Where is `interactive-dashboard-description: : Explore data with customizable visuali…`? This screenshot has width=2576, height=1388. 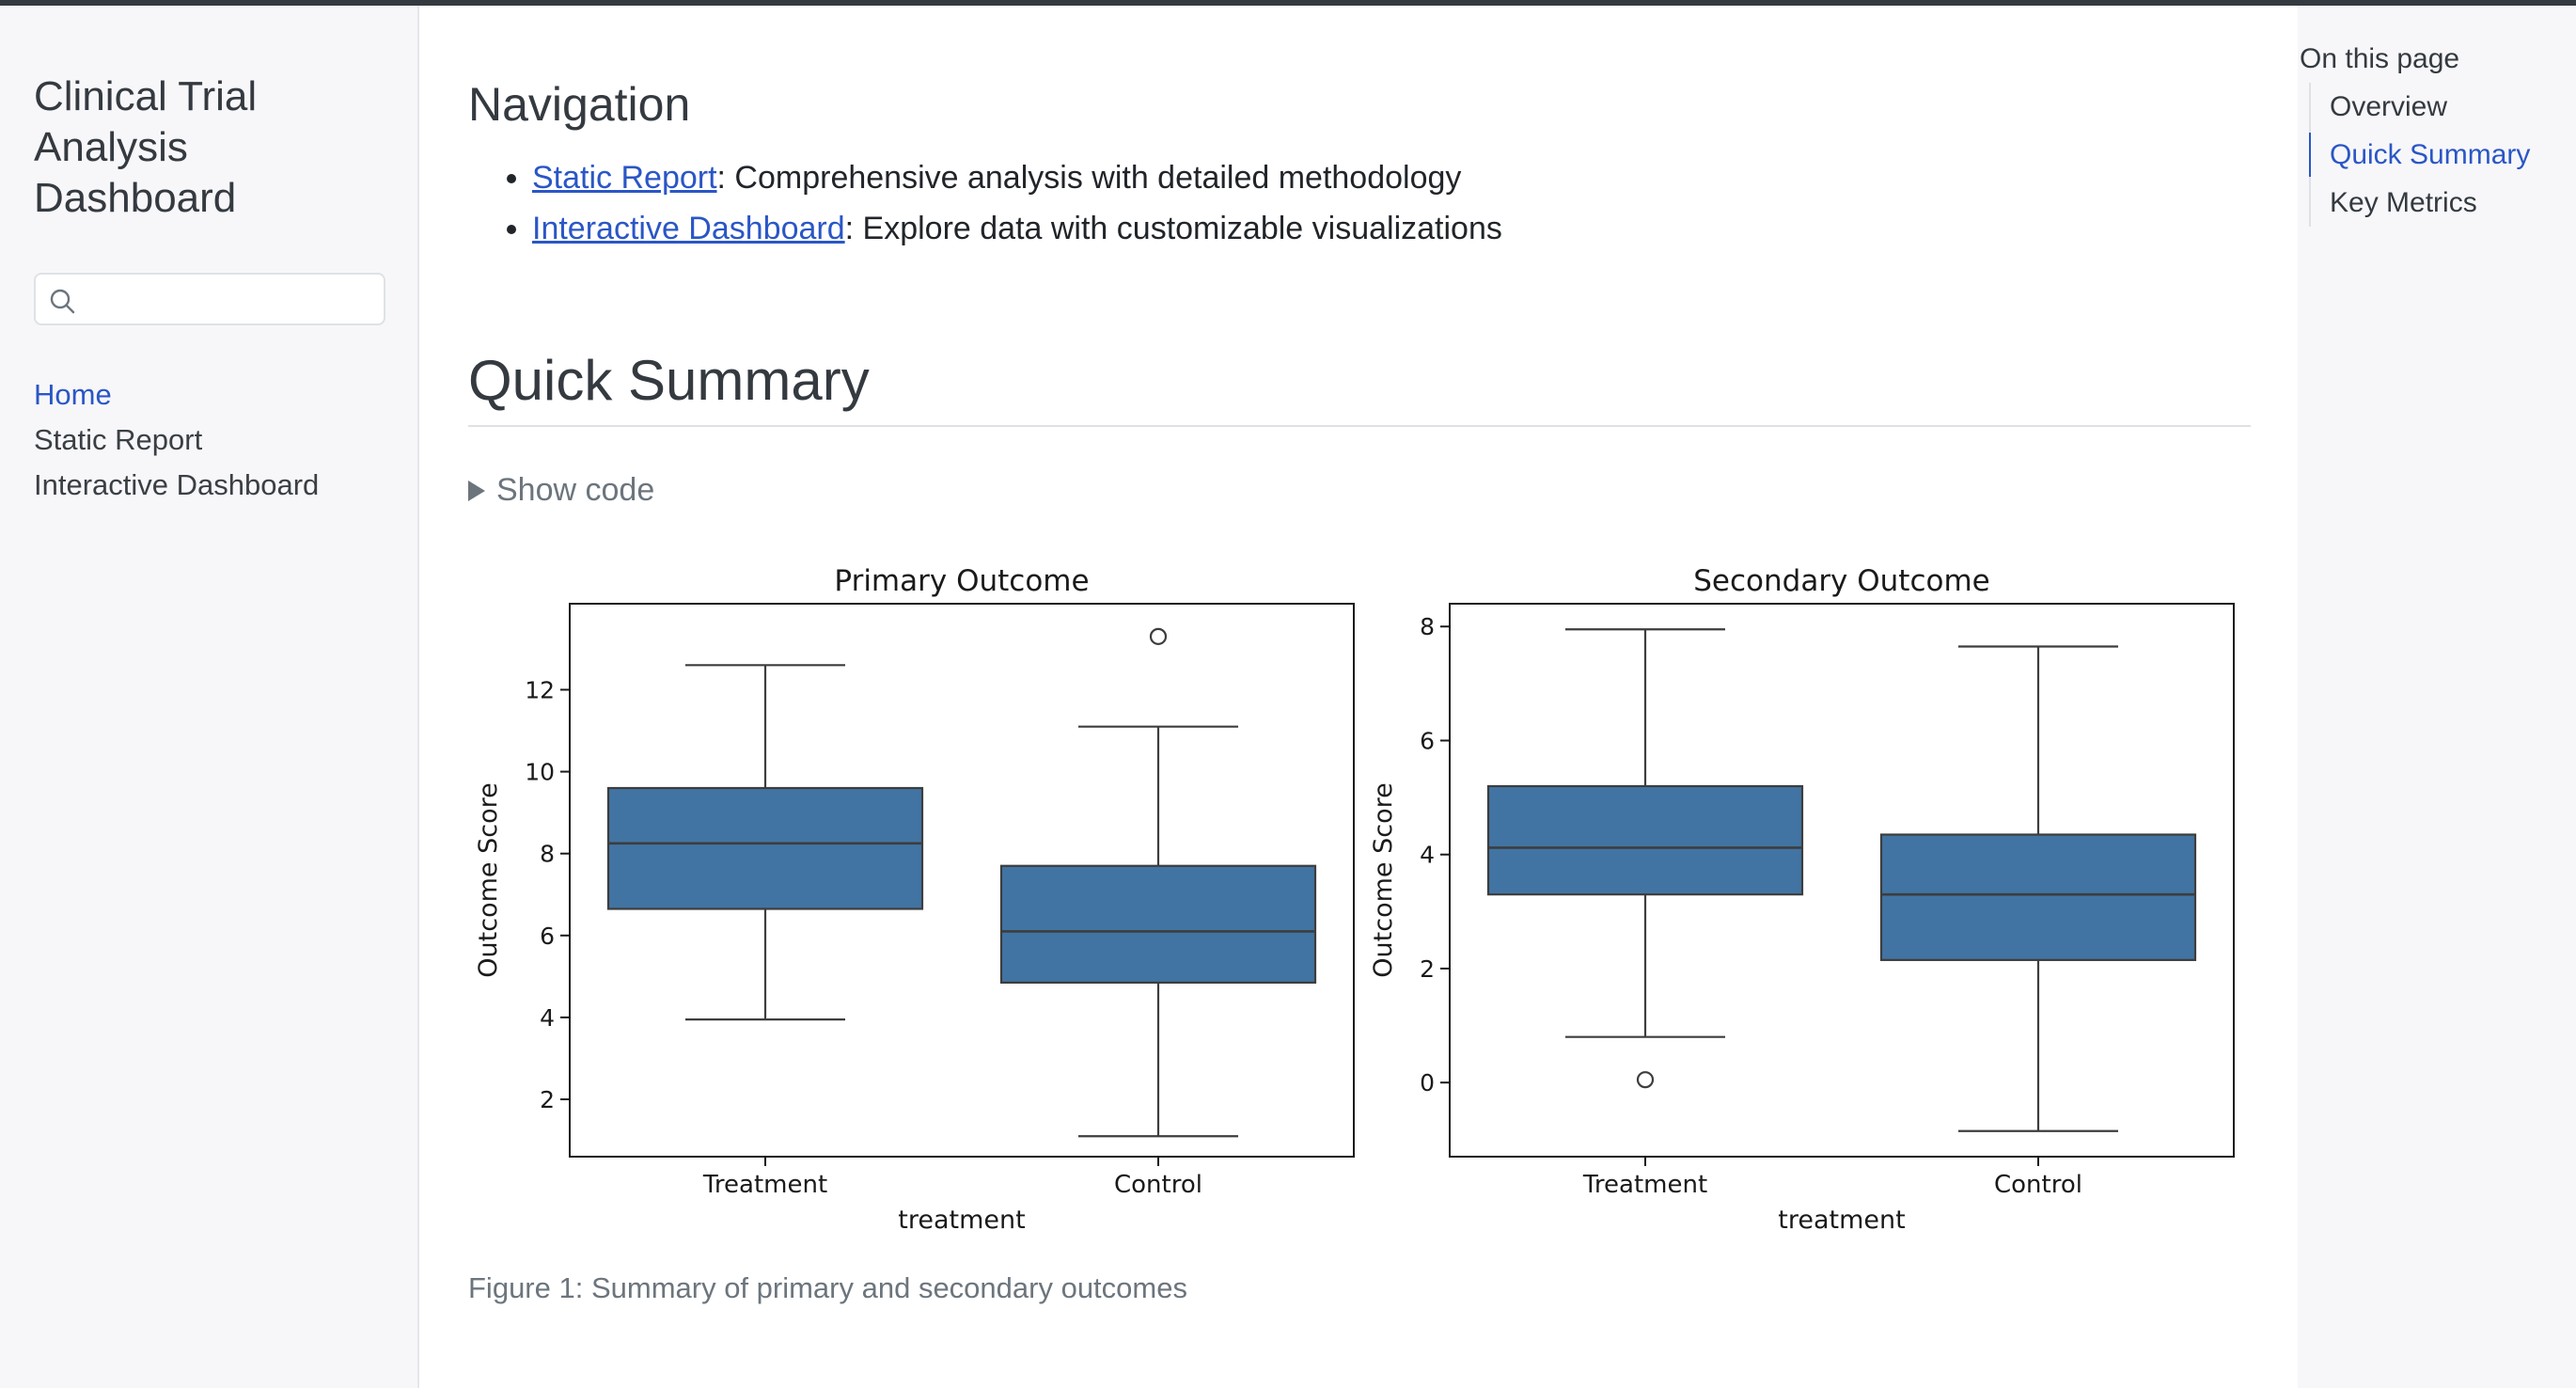 interactive-dashboard-description: : Explore data with customizable visuali… is located at coordinates (1173, 228).